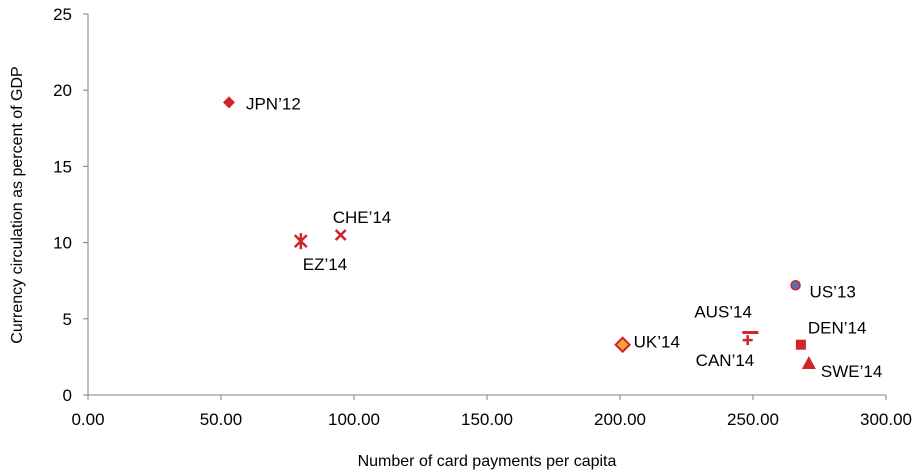 This screenshot has width=924, height=470. I want to click on point-label: JPN’12, so click(273, 103).